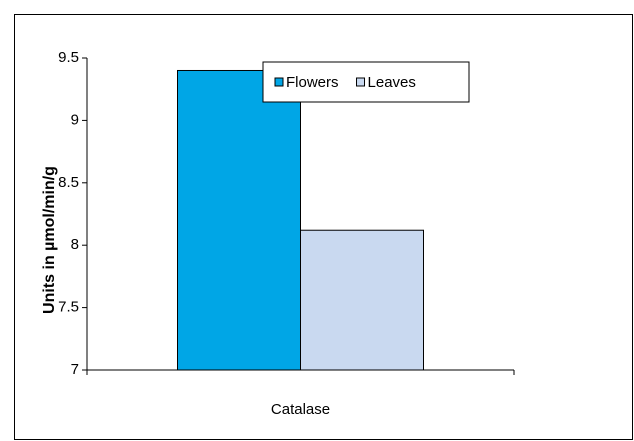 This screenshot has height=441, width=634. I want to click on y-tick-label: 9, so click(75, 119).